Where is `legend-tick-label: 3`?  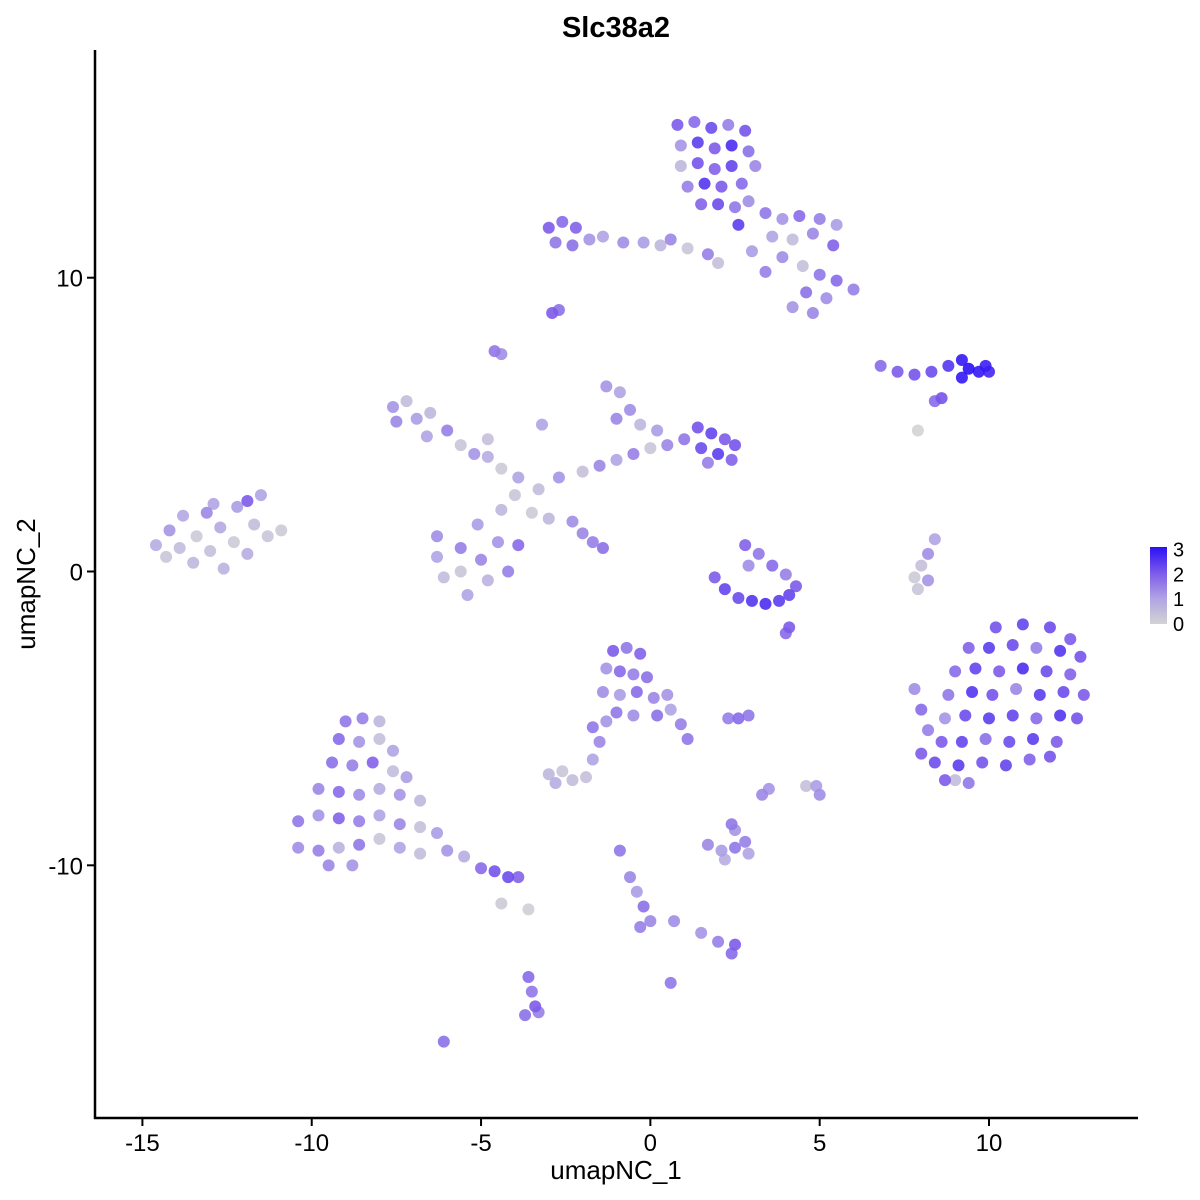 legend-tick-label: 3 is located at coordinates (1178, 550).